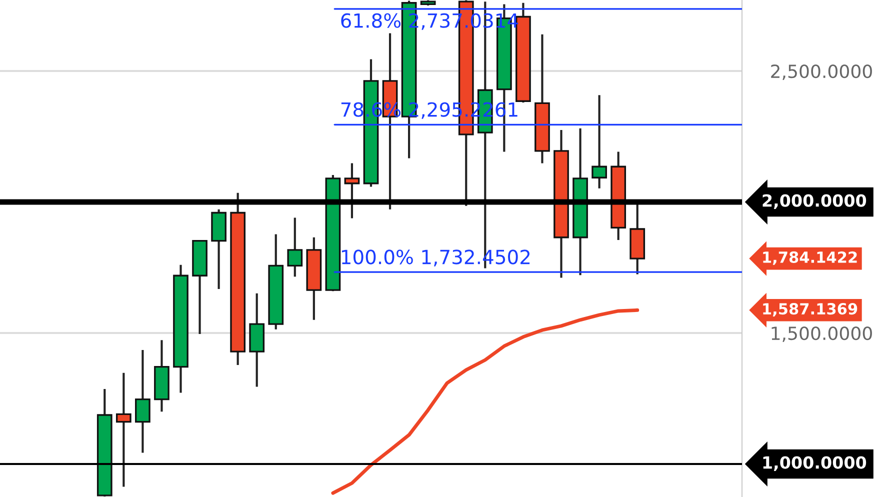  What do you see at coordinates (810, 258) in the screenshot?
I see `text: 1,784.1422` at bounding box center [810, 258].